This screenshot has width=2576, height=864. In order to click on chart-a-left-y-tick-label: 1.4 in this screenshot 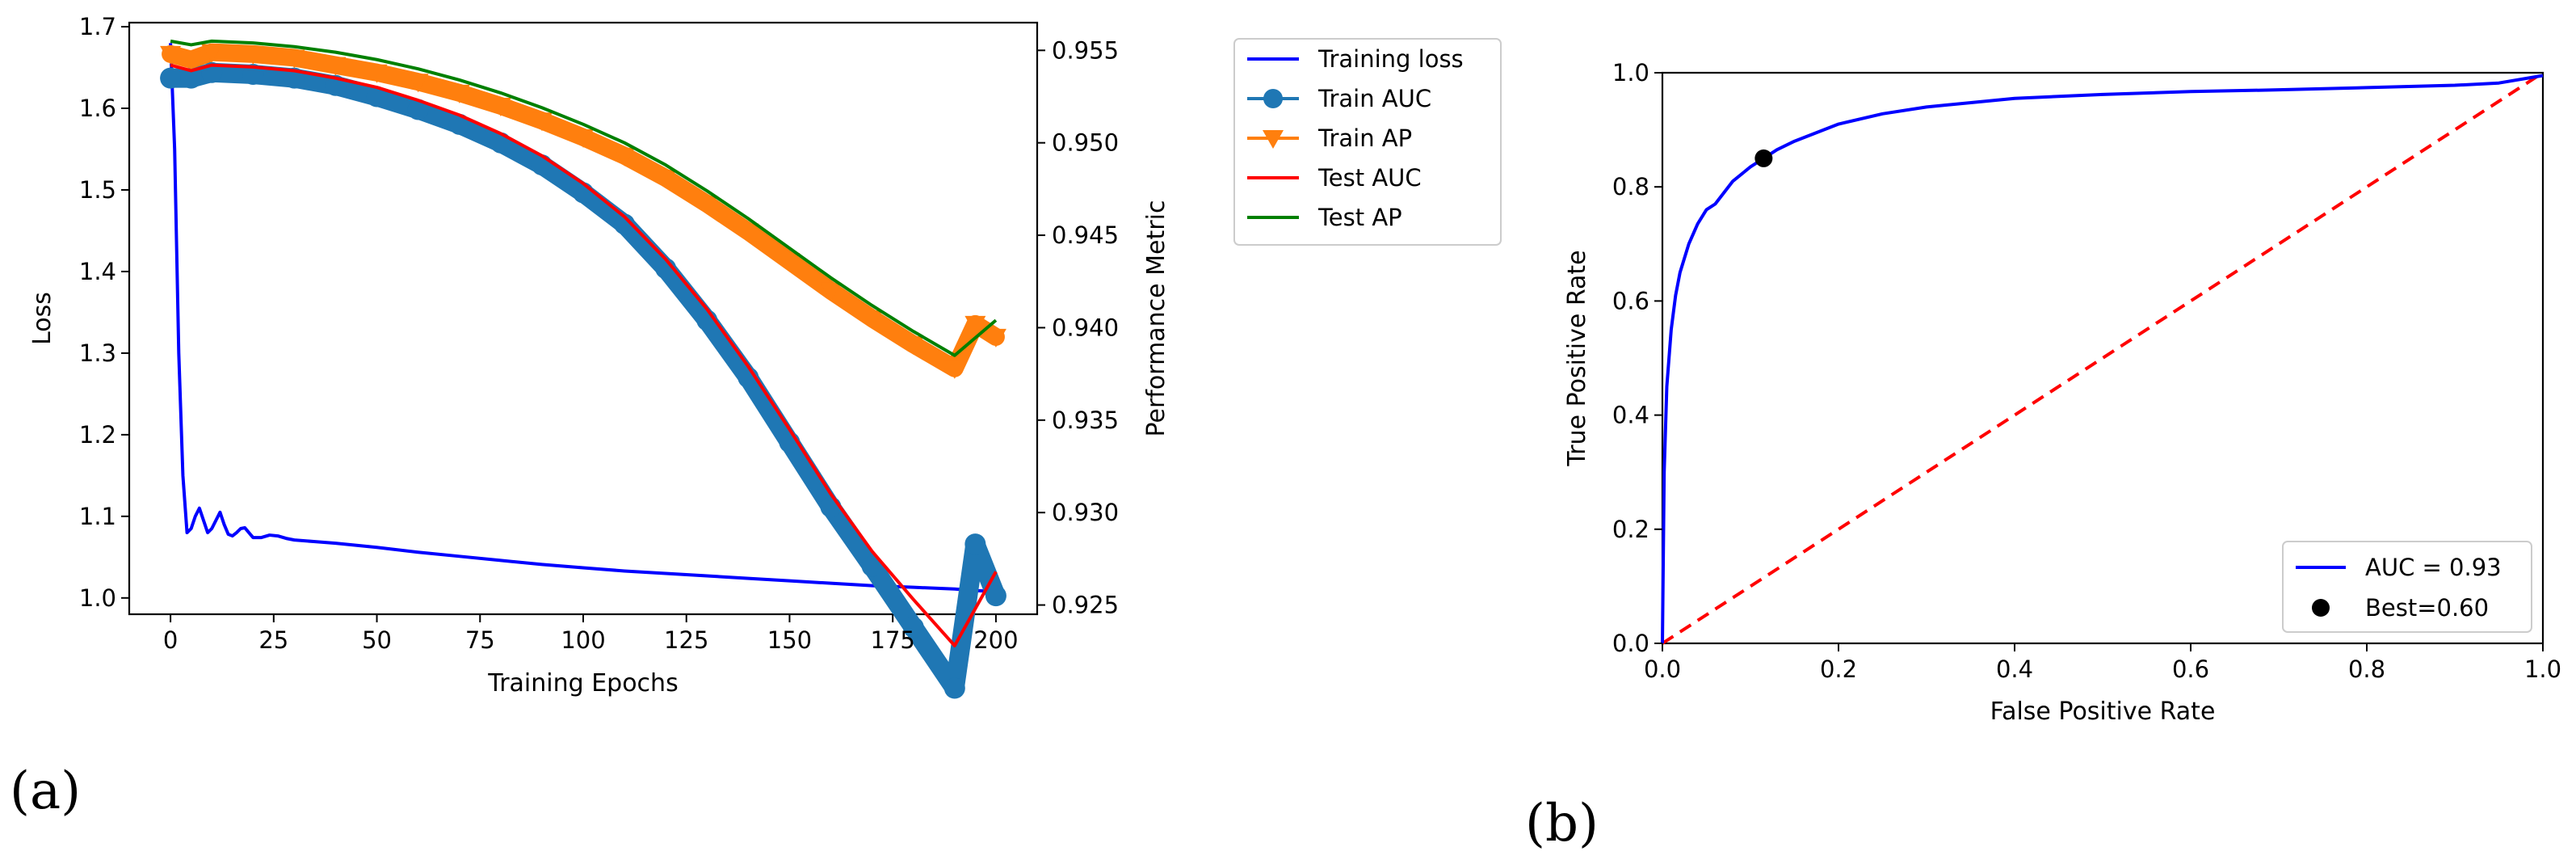, I will do `click(98, 272)`.